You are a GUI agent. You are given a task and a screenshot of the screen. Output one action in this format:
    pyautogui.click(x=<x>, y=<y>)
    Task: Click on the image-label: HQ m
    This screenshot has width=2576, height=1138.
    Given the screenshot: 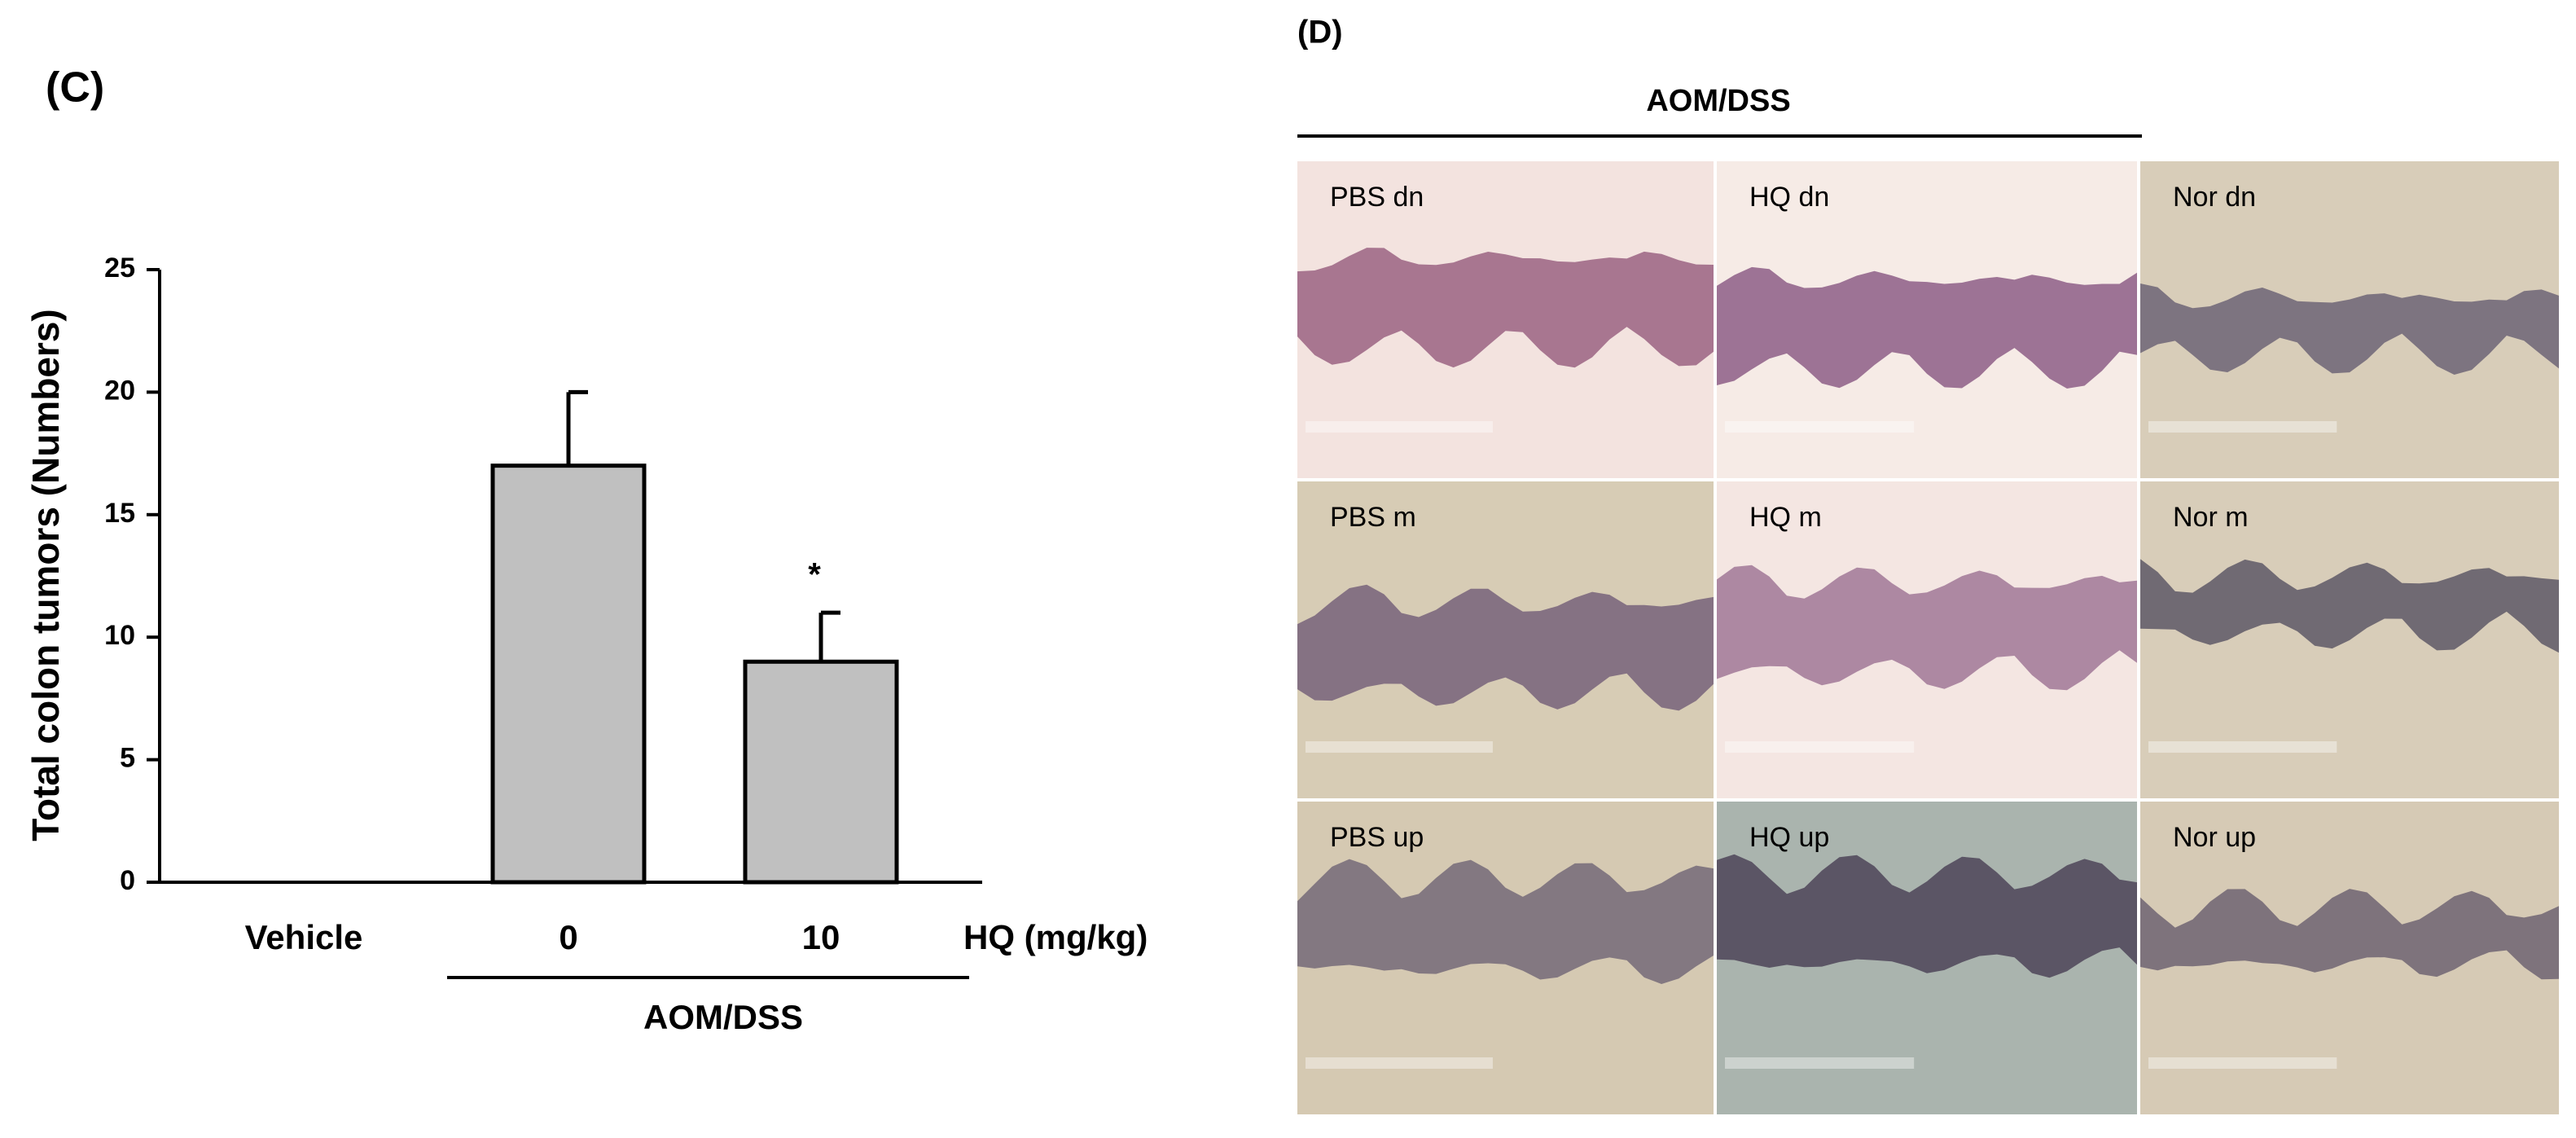 What is the action you would take?
    pyautogui.click(x=1785, y=517)
    